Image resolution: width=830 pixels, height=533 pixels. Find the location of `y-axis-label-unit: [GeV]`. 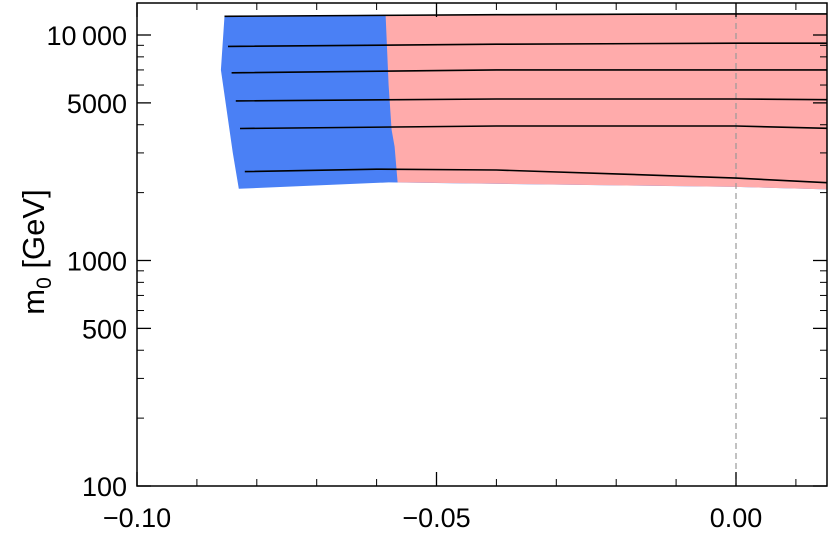

y-axis-label-unit: [GeV] is located at coordinates (33, 228).